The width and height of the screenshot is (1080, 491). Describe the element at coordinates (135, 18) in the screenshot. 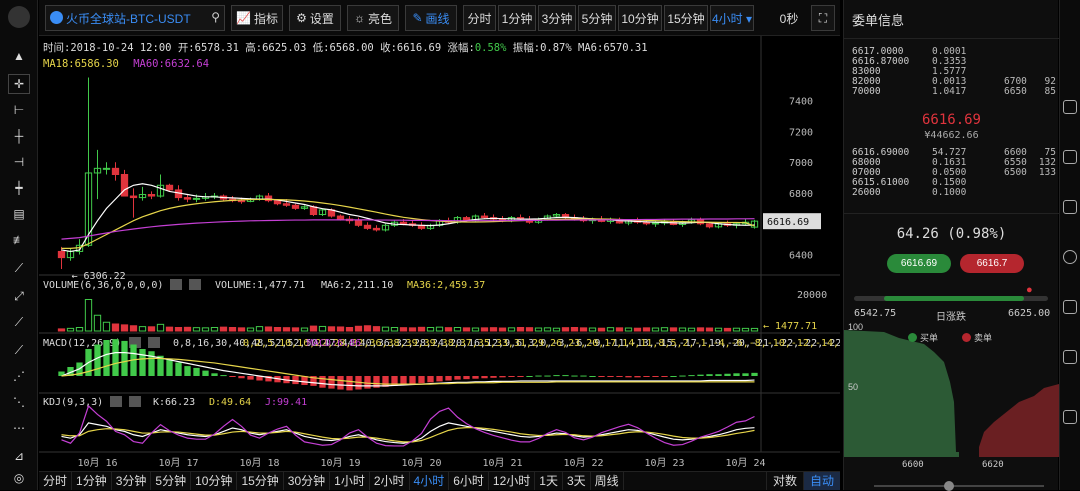

I see `symbol-selector: 火币全球站-BTC-USDT ⚲` at that location.